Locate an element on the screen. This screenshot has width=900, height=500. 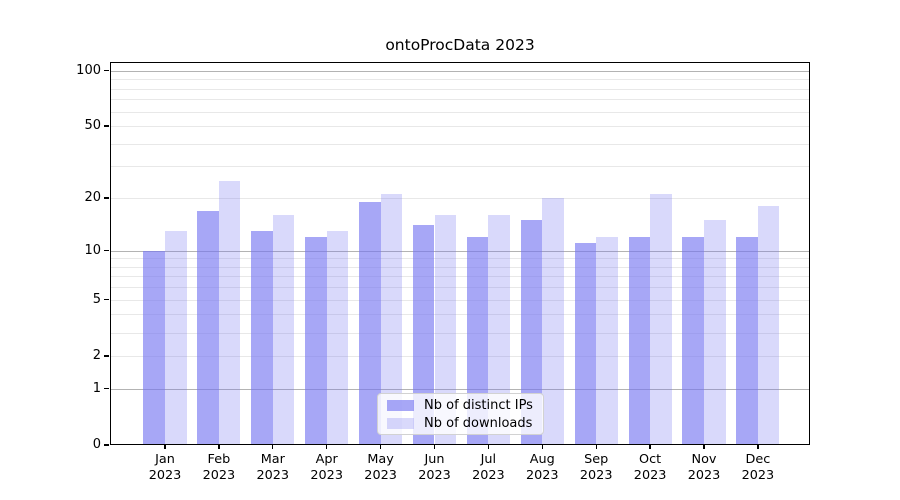
x-tick-label: Nov 2023 is located at coordinates (704, 467).